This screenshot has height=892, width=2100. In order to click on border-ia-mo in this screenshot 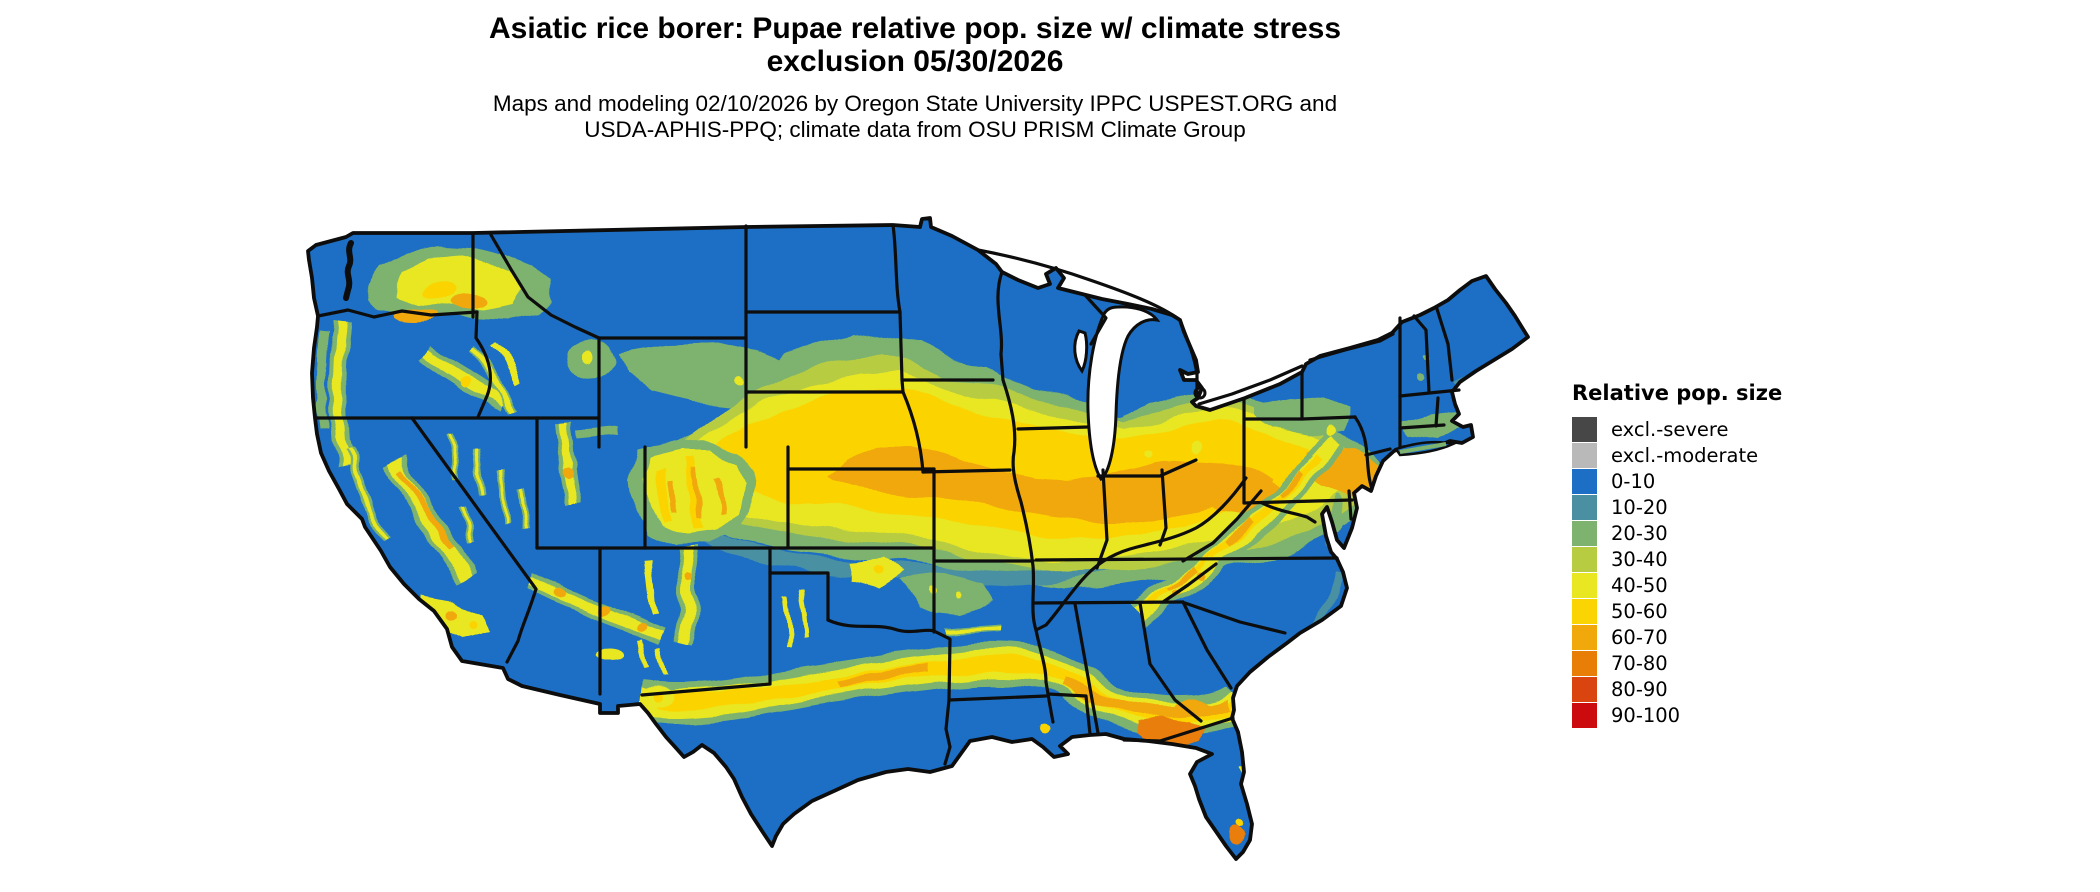, I will do `click(966, 471)`.